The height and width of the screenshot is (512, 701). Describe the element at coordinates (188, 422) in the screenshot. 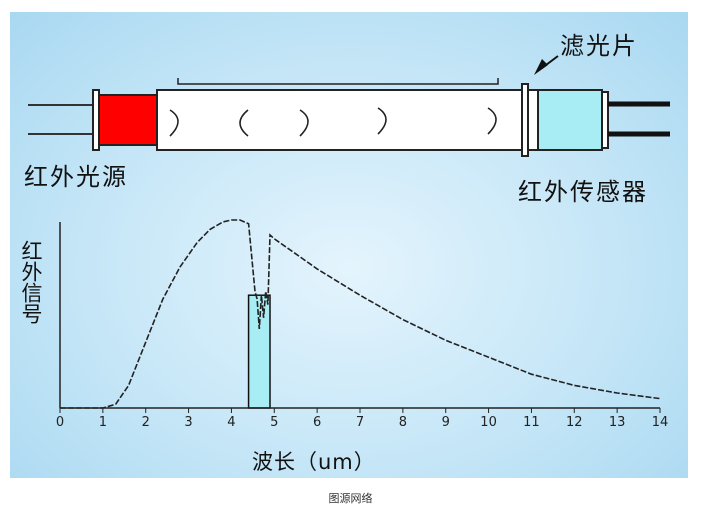

I see `x-tick-label: 3` at that location.